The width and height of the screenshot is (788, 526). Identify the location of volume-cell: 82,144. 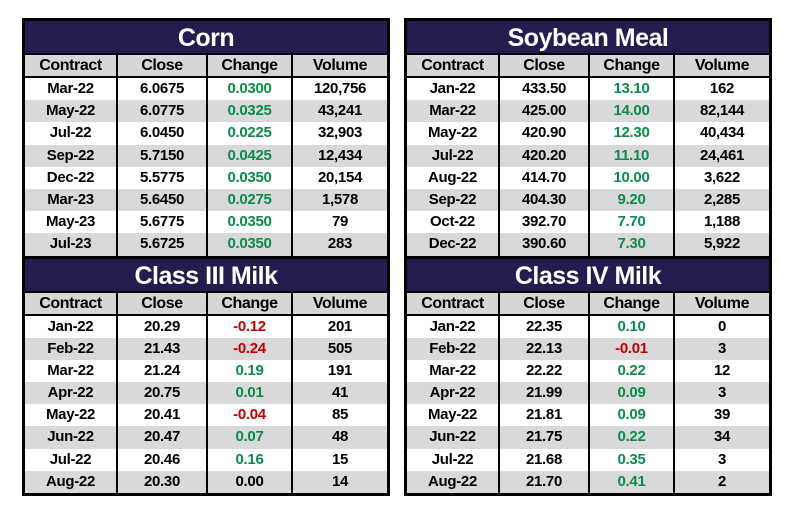
(722, 111).